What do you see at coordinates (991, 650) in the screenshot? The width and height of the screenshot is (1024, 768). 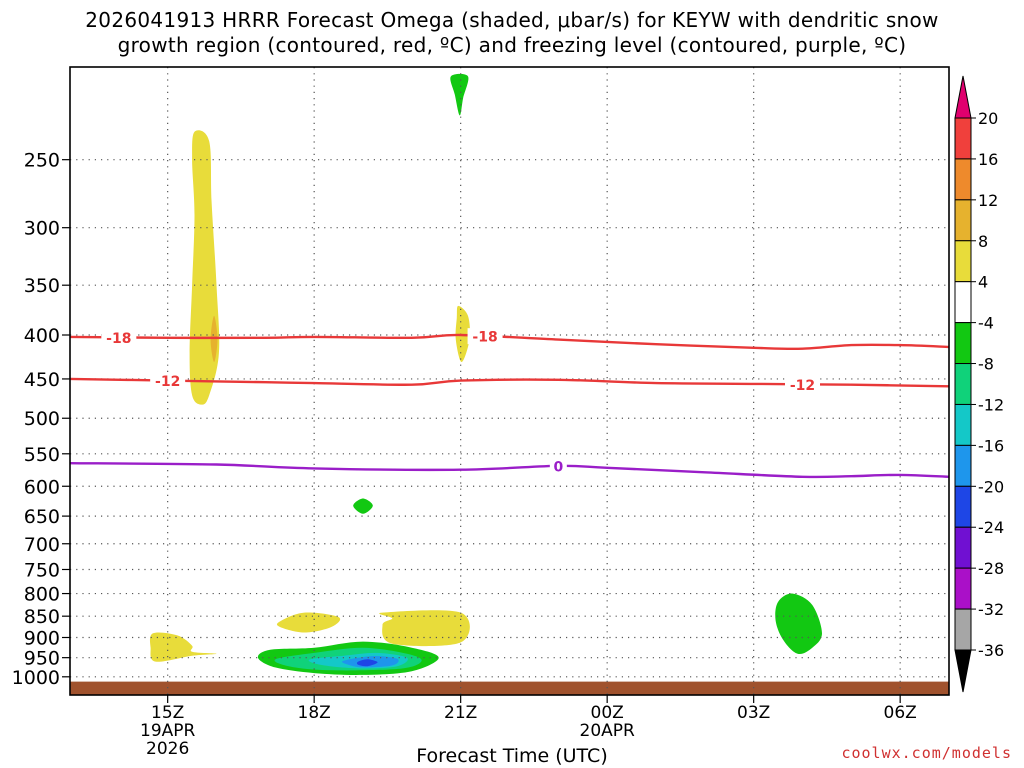 I see `colorbar-label: -36` at bounding box center [991, 650].